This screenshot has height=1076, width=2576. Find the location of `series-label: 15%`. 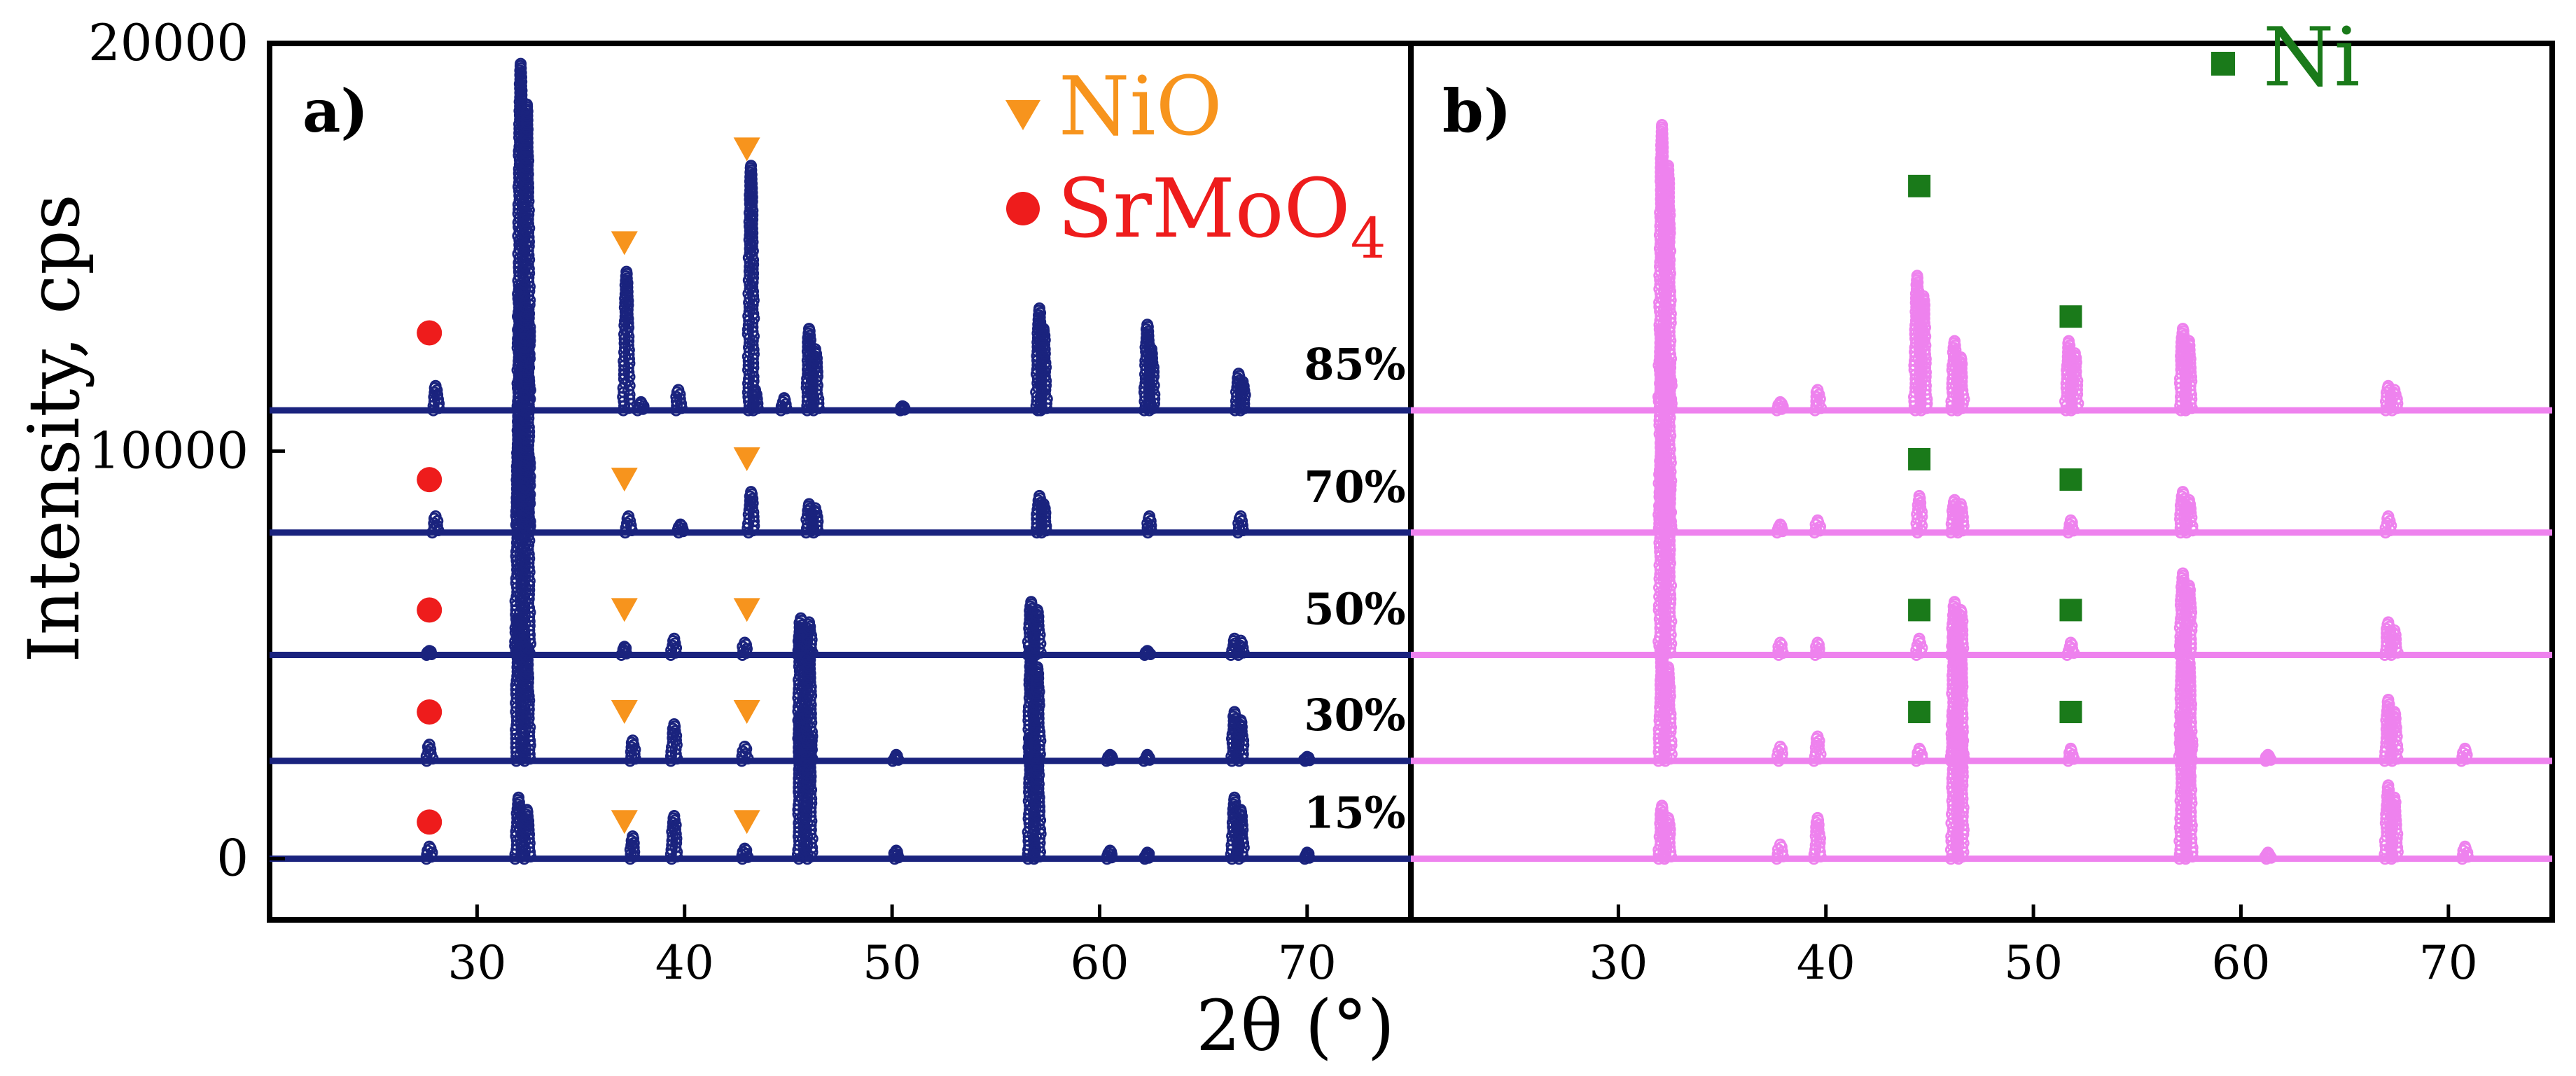

series-label: 15% is located at coordinates (1354, 813).